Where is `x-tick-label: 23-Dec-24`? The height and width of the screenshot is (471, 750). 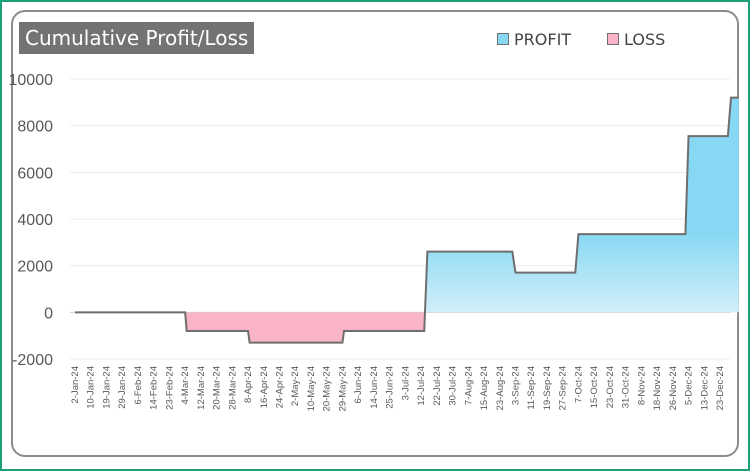 x-tick-label: 23-Dec-24 is located at coordinates (720, 388).